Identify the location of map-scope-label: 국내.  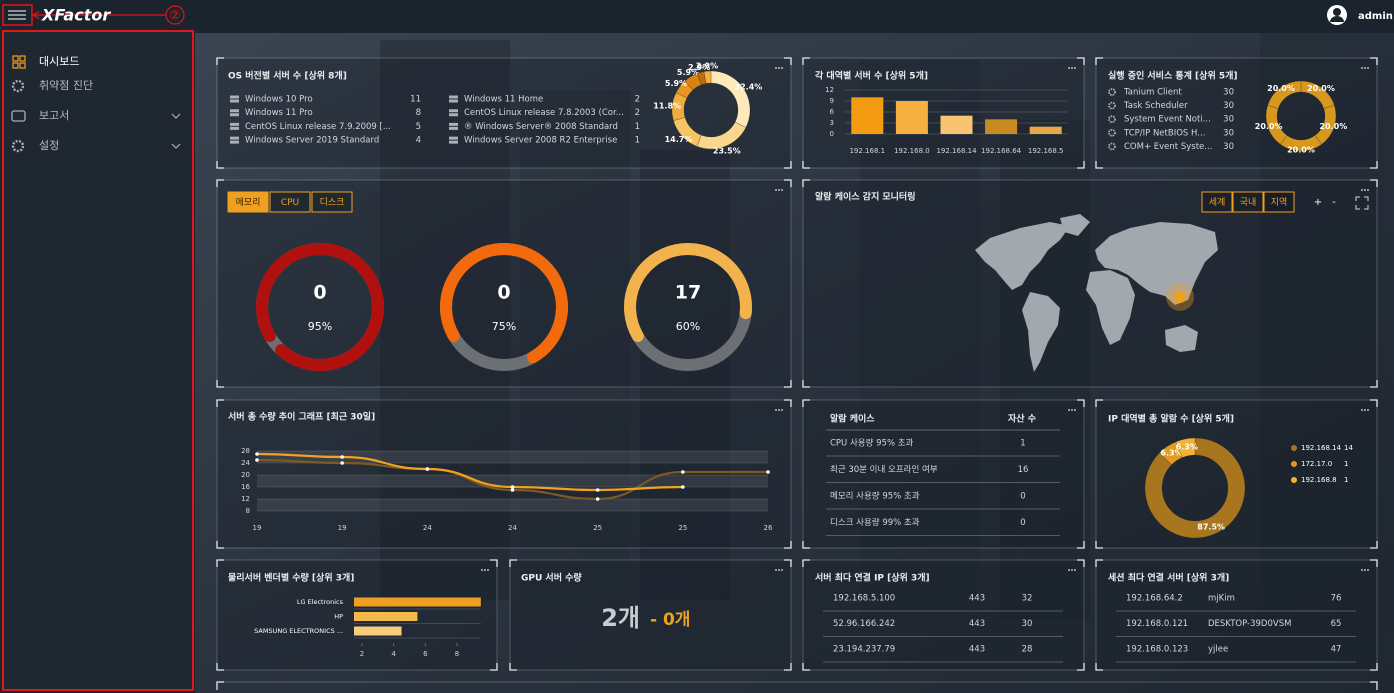
(1248, 202).